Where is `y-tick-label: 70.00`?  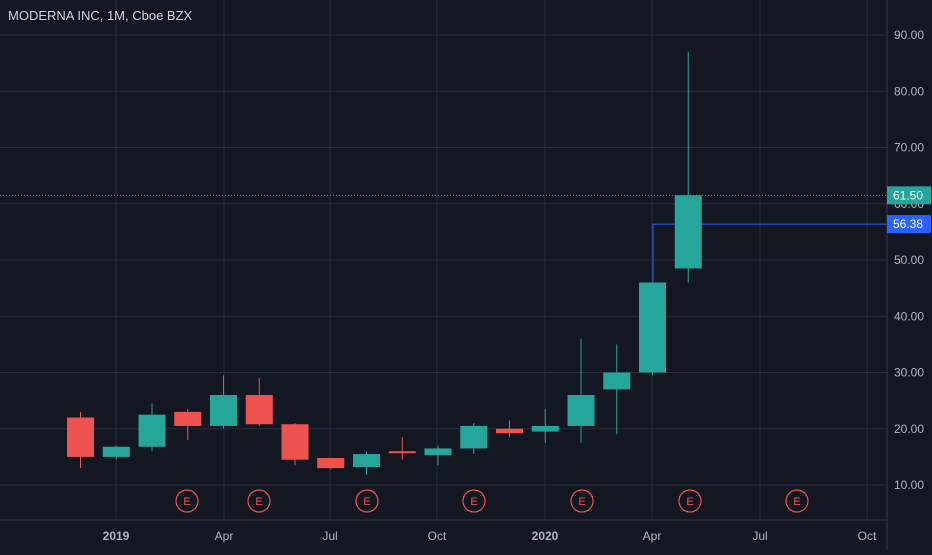
y-tick-label: 70.00 is located at coordinates (909, 148).